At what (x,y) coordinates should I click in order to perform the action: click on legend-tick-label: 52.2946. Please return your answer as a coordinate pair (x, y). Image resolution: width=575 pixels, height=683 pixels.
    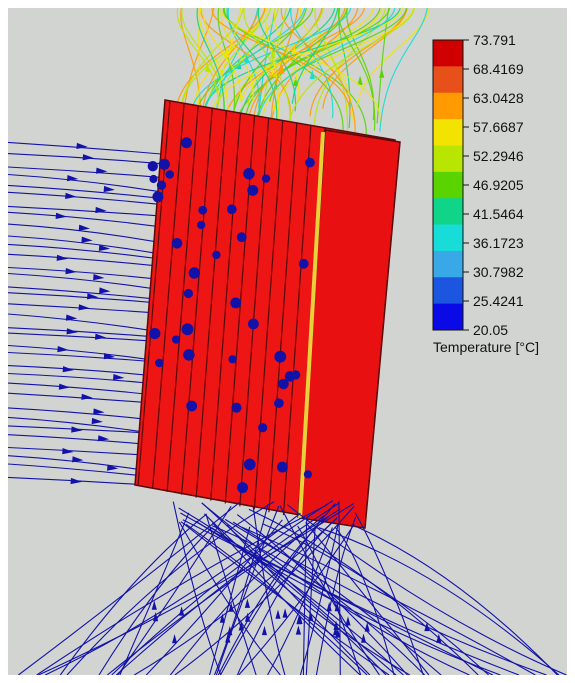
    Looking at the image, I should click on (498, 156).